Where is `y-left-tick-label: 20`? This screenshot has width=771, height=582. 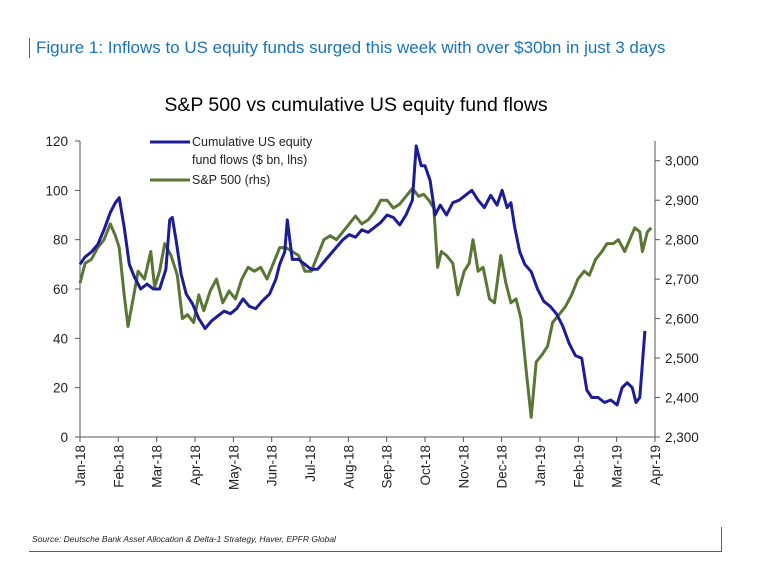 y-left-tick-label: 20 is located at coordinates (60, 388).